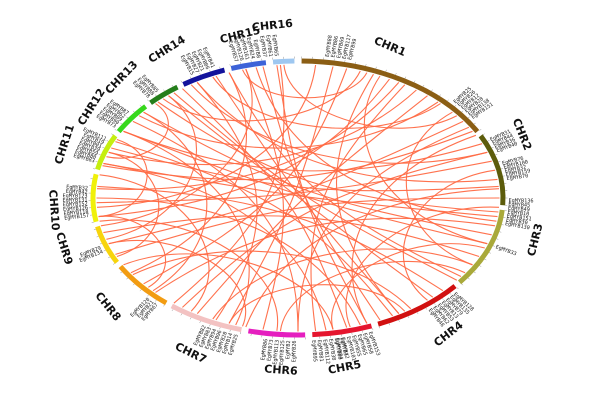 The image size is (600, 400). Describe the element at coordinates (344, 348) in the screenshot. I see `gene-label: EgMYB42` at that location.